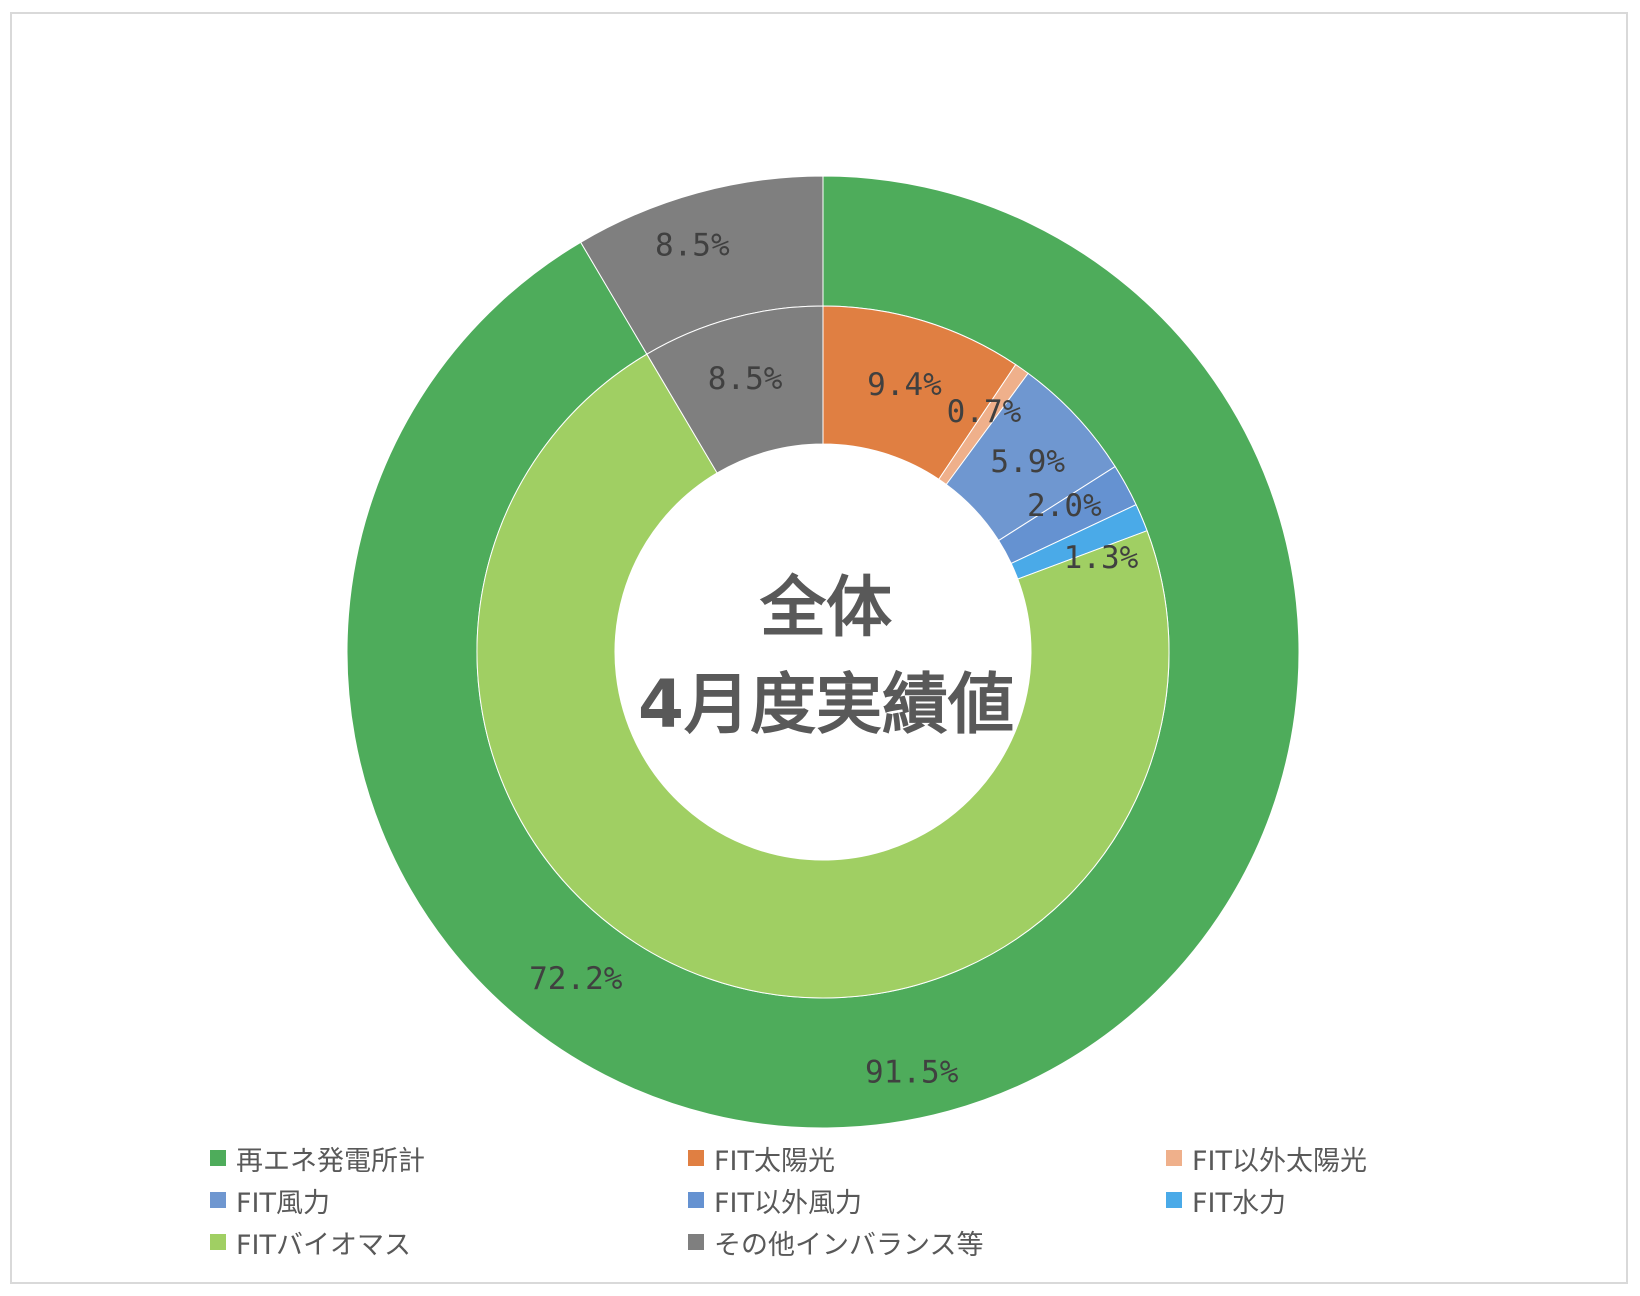 The height and width of the screenshot is (1296, 1640). What do you see at coordinates (692, 246) in the screenshot?
I see `outer-ring-slice-label: 8.5%` at bounding box center [692, 246].